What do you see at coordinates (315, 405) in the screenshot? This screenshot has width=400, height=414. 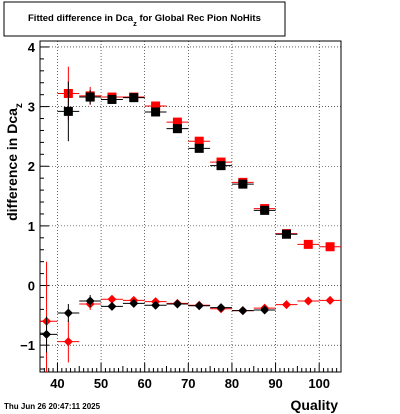 I see `x-axis-label: Quality` at bounding box center [315, 405].